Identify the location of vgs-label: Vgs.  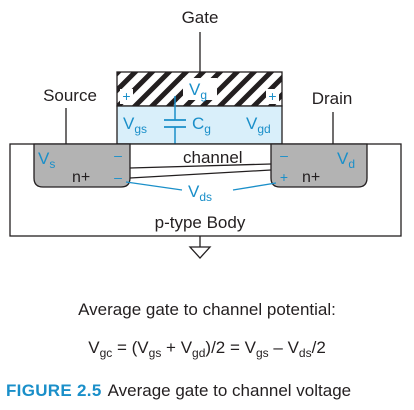
(135, 125).